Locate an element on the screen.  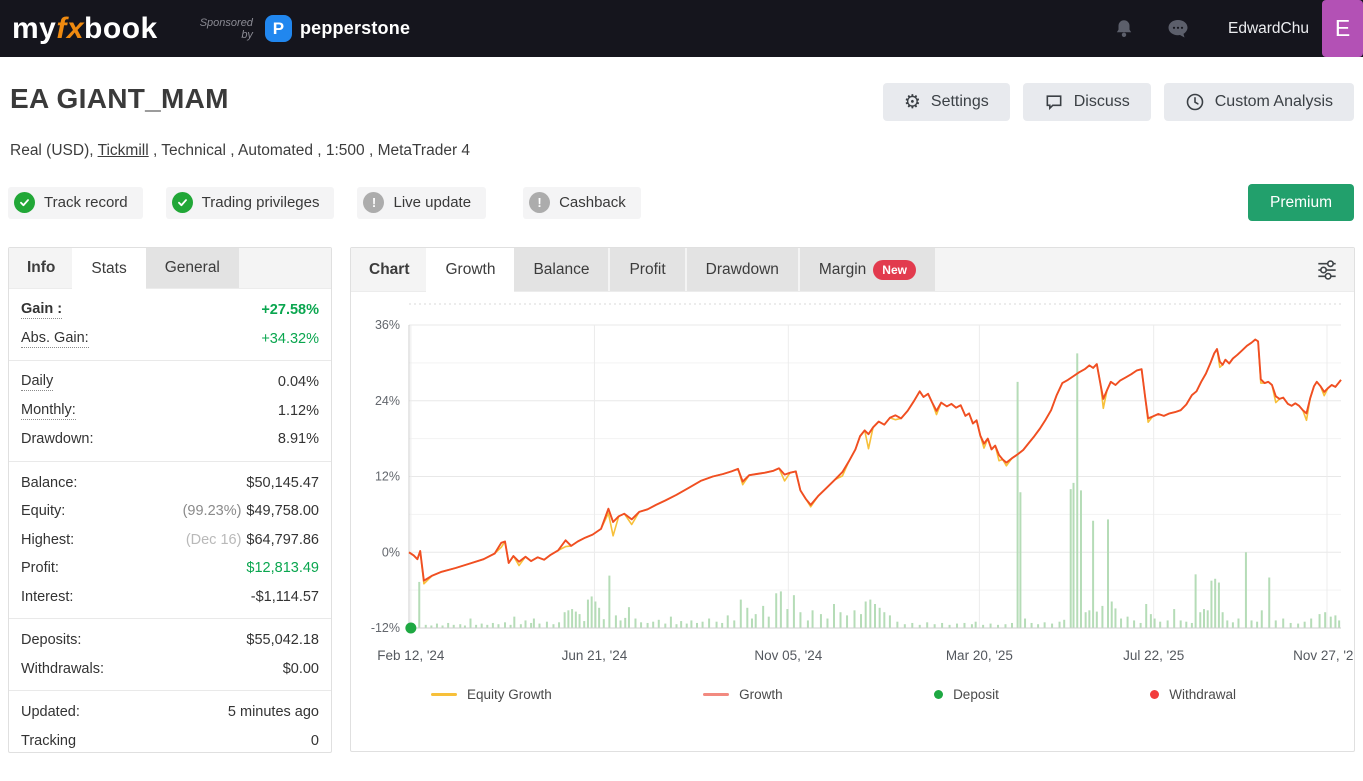
stats-row-value-text: $55,042.18 is located at coordinates (282, 640).